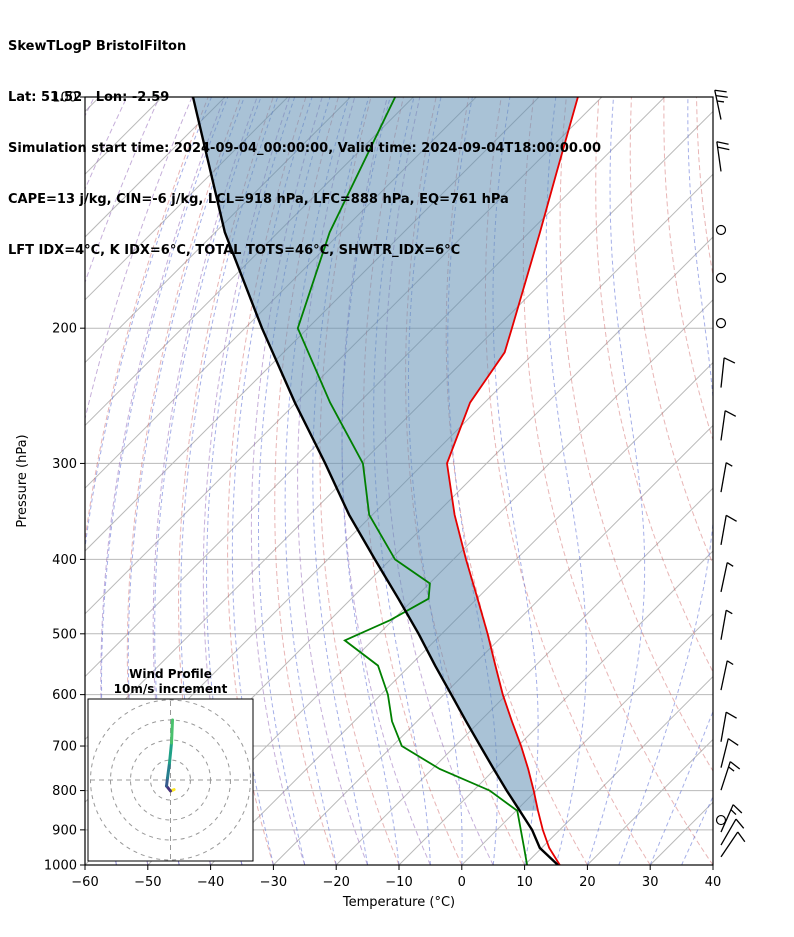 The image size is (794, 937). Describe the element at coordinates (64, 791) in the screenshot. I see `y-tick-label: 800` at that location.